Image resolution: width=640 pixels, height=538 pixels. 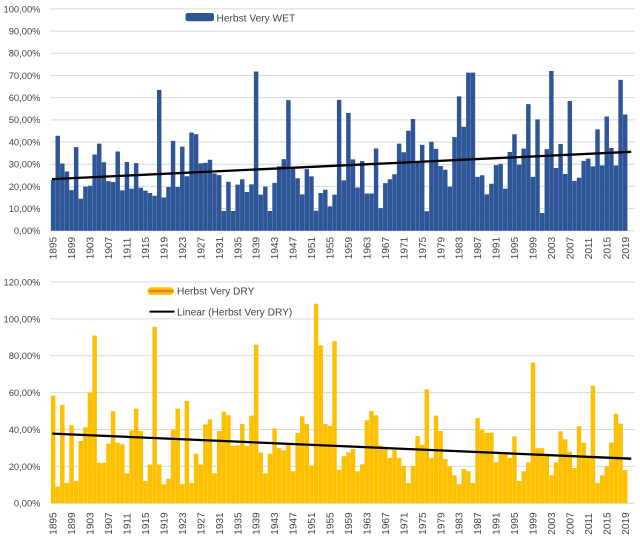 I want to click on svg-text: Linear (Herbst Very DRY), so click(x=234, y=312).